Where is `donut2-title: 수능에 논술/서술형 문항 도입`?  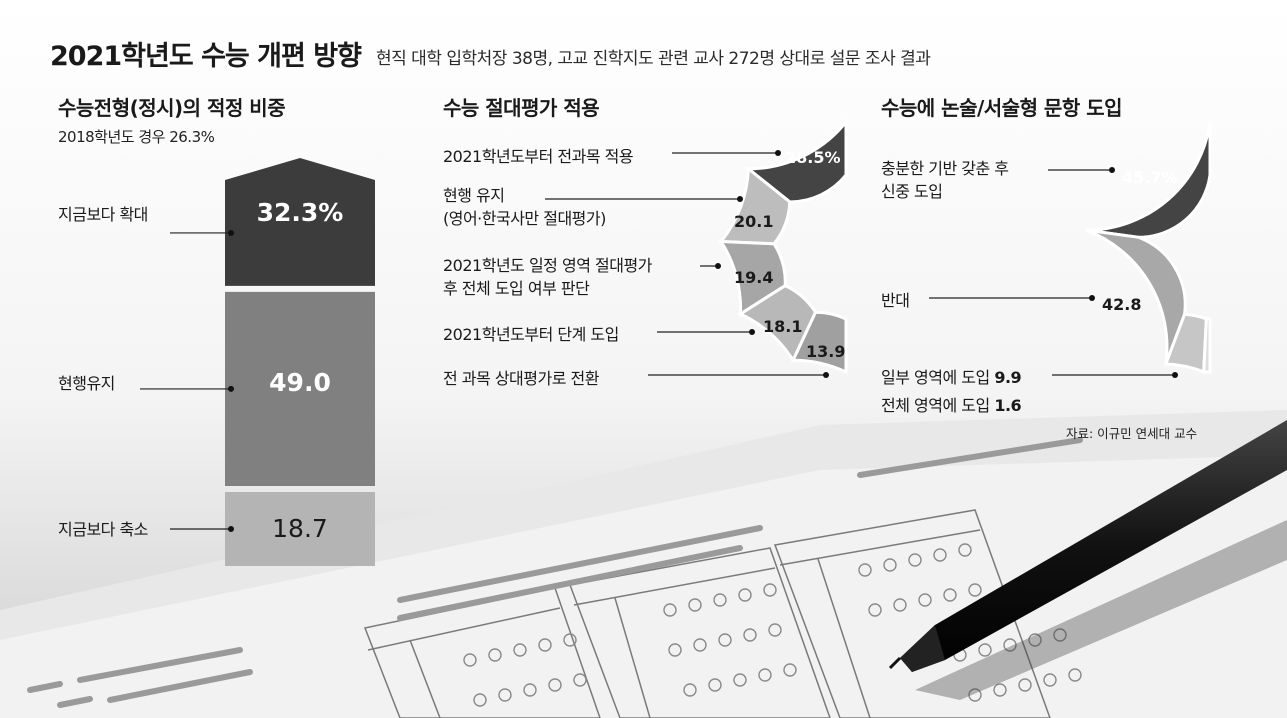
donut2-title: 수능에 논술/서술형 문항 도입 is located at coordinates (1002, 108).